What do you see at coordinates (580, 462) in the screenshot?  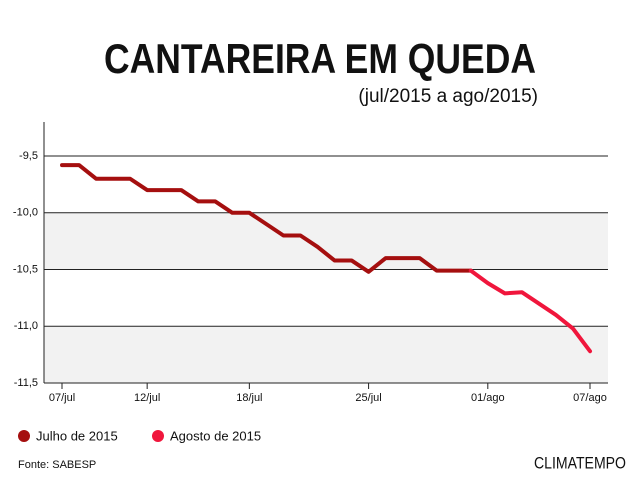 I see `brand-logo: CLIMATEMPO` at bounding box center [580, 462].